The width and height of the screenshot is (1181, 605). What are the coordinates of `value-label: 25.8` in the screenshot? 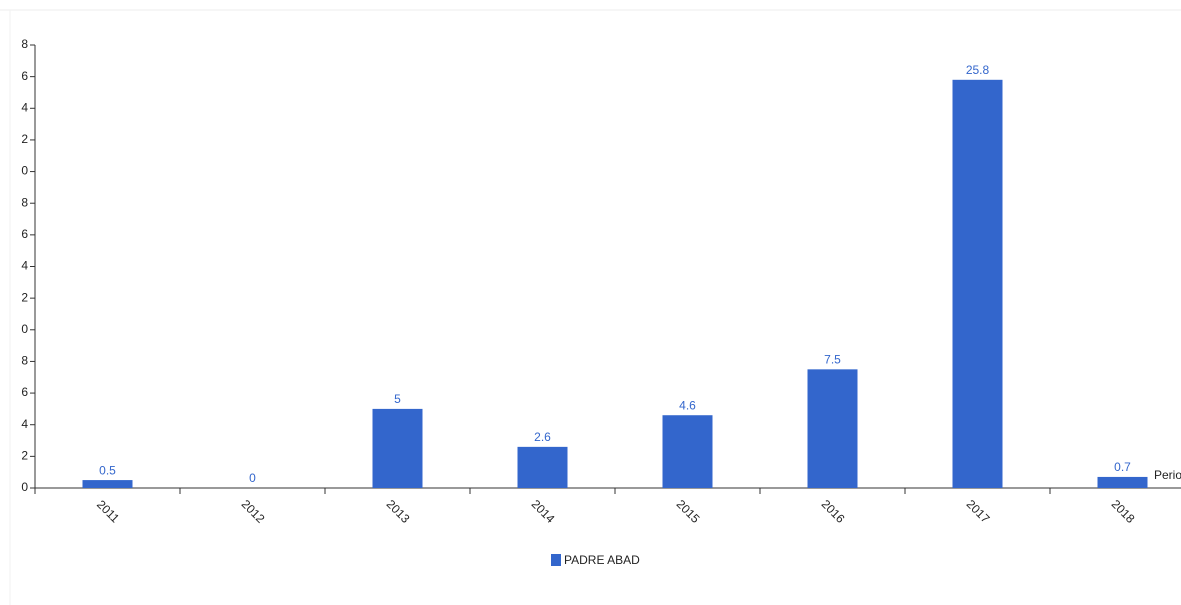 It's located at (978, 70).